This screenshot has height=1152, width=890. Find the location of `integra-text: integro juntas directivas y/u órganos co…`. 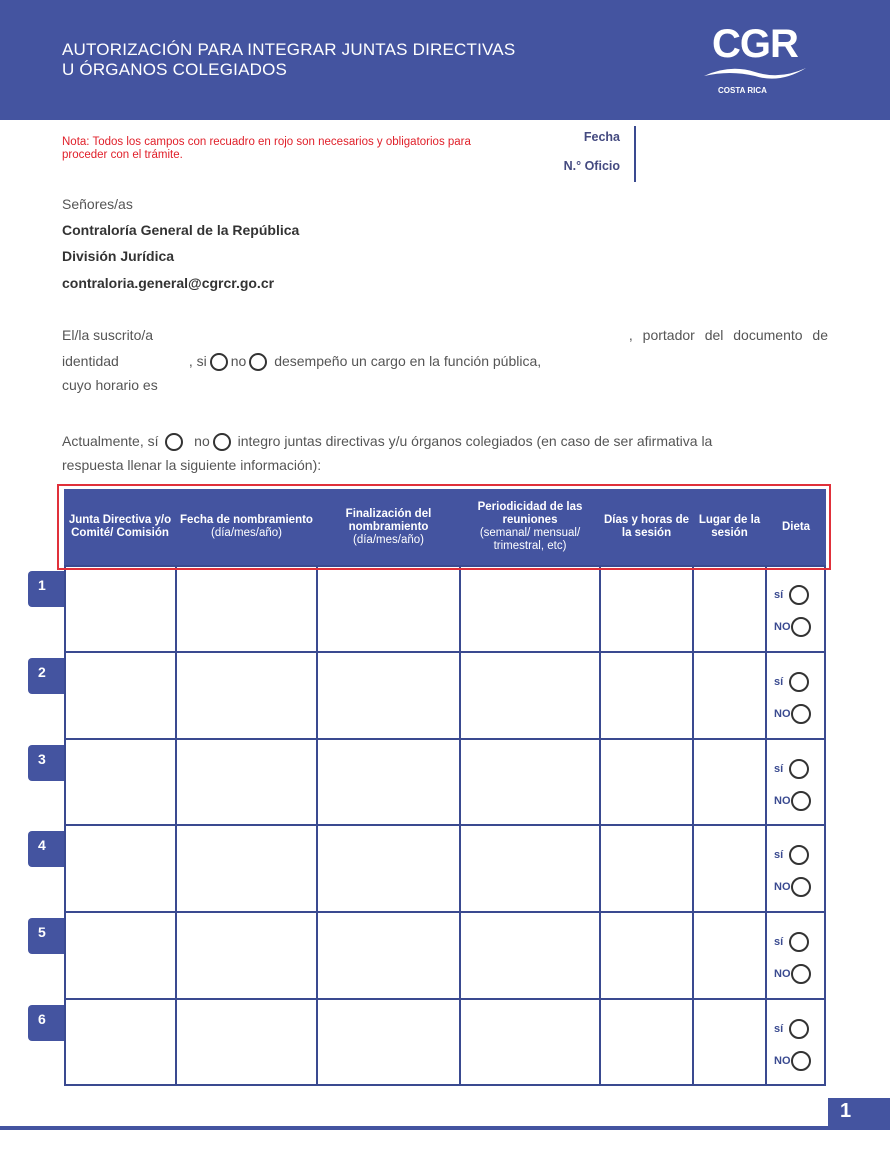

integra-text: integro juntas directivas y/u órganos co… is located at coordinates (475, 441).